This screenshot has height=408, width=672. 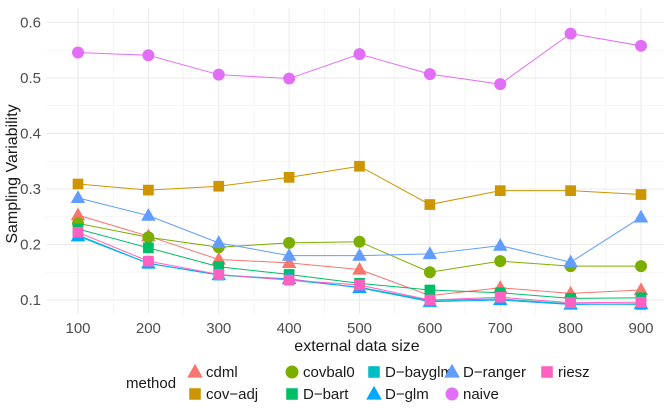 I want to click on legend-item: D−bart, so click(x=317, y=394).